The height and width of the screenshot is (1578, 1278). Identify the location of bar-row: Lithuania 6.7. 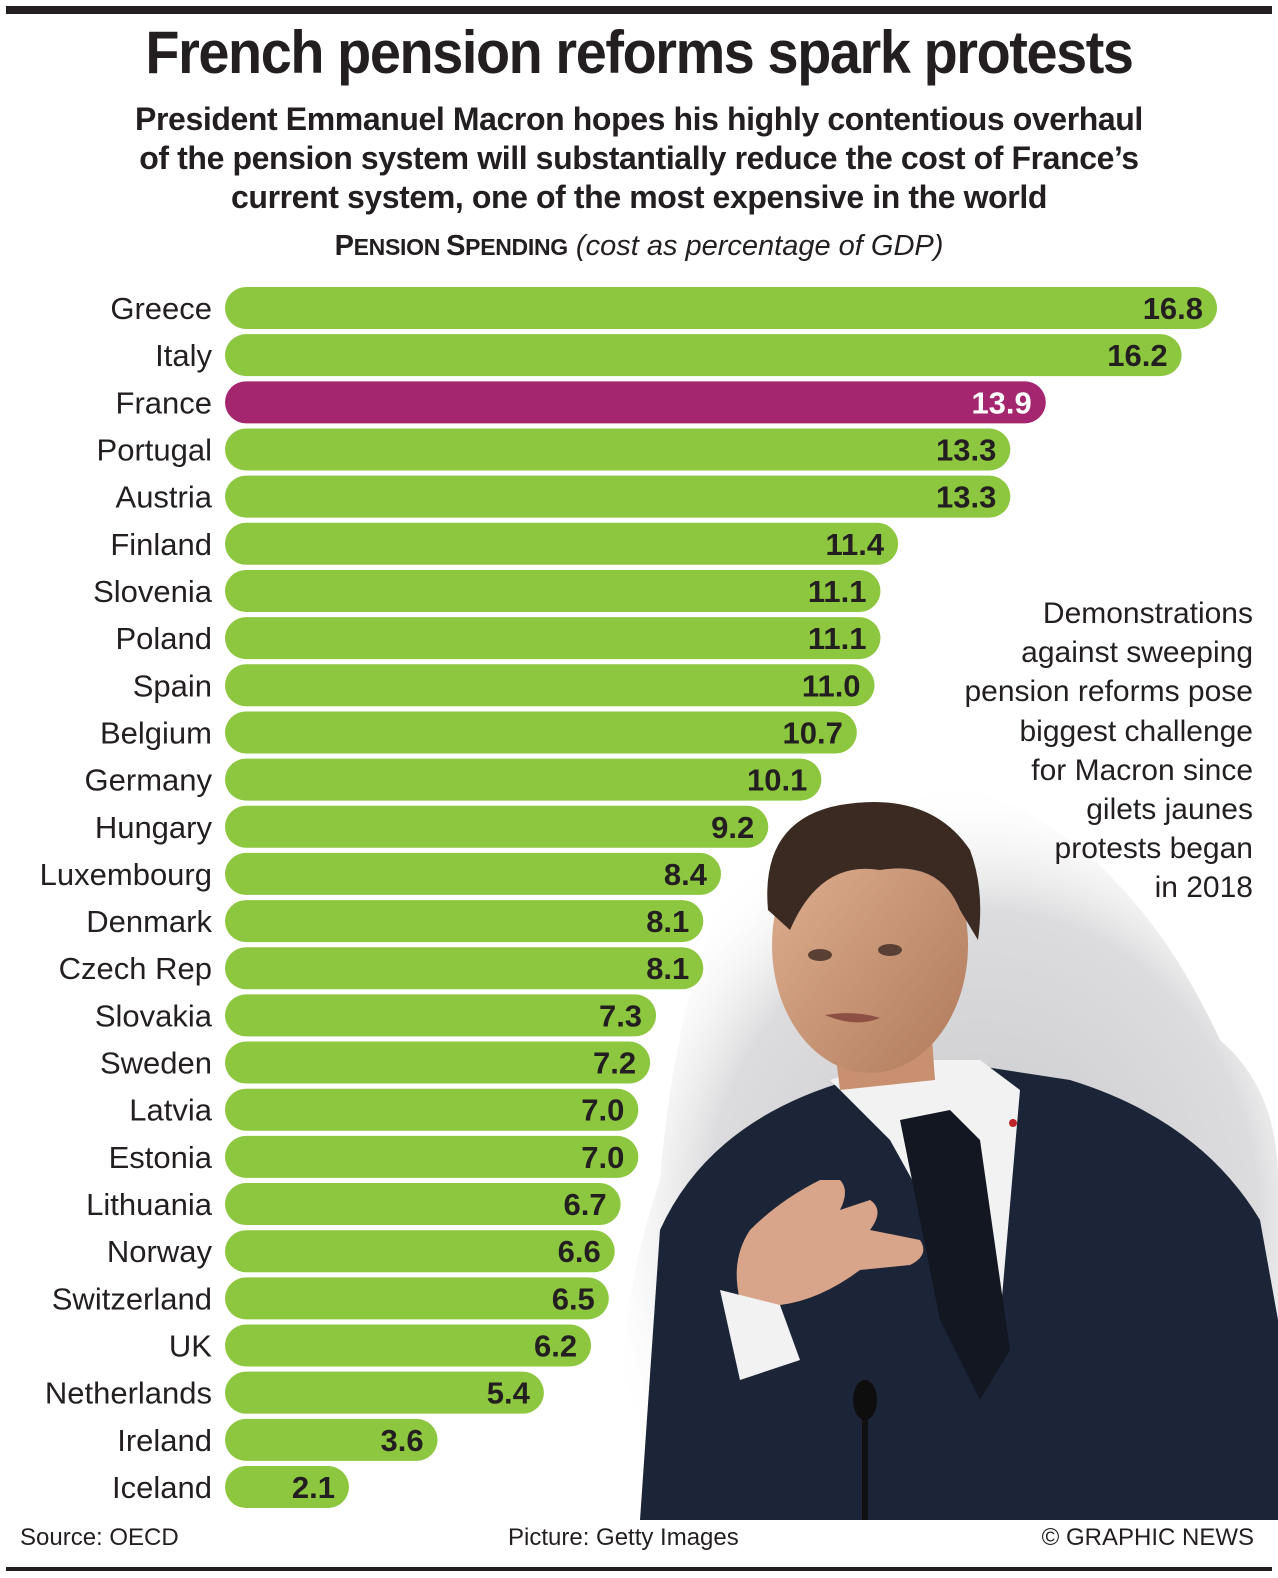
(353, 1204).